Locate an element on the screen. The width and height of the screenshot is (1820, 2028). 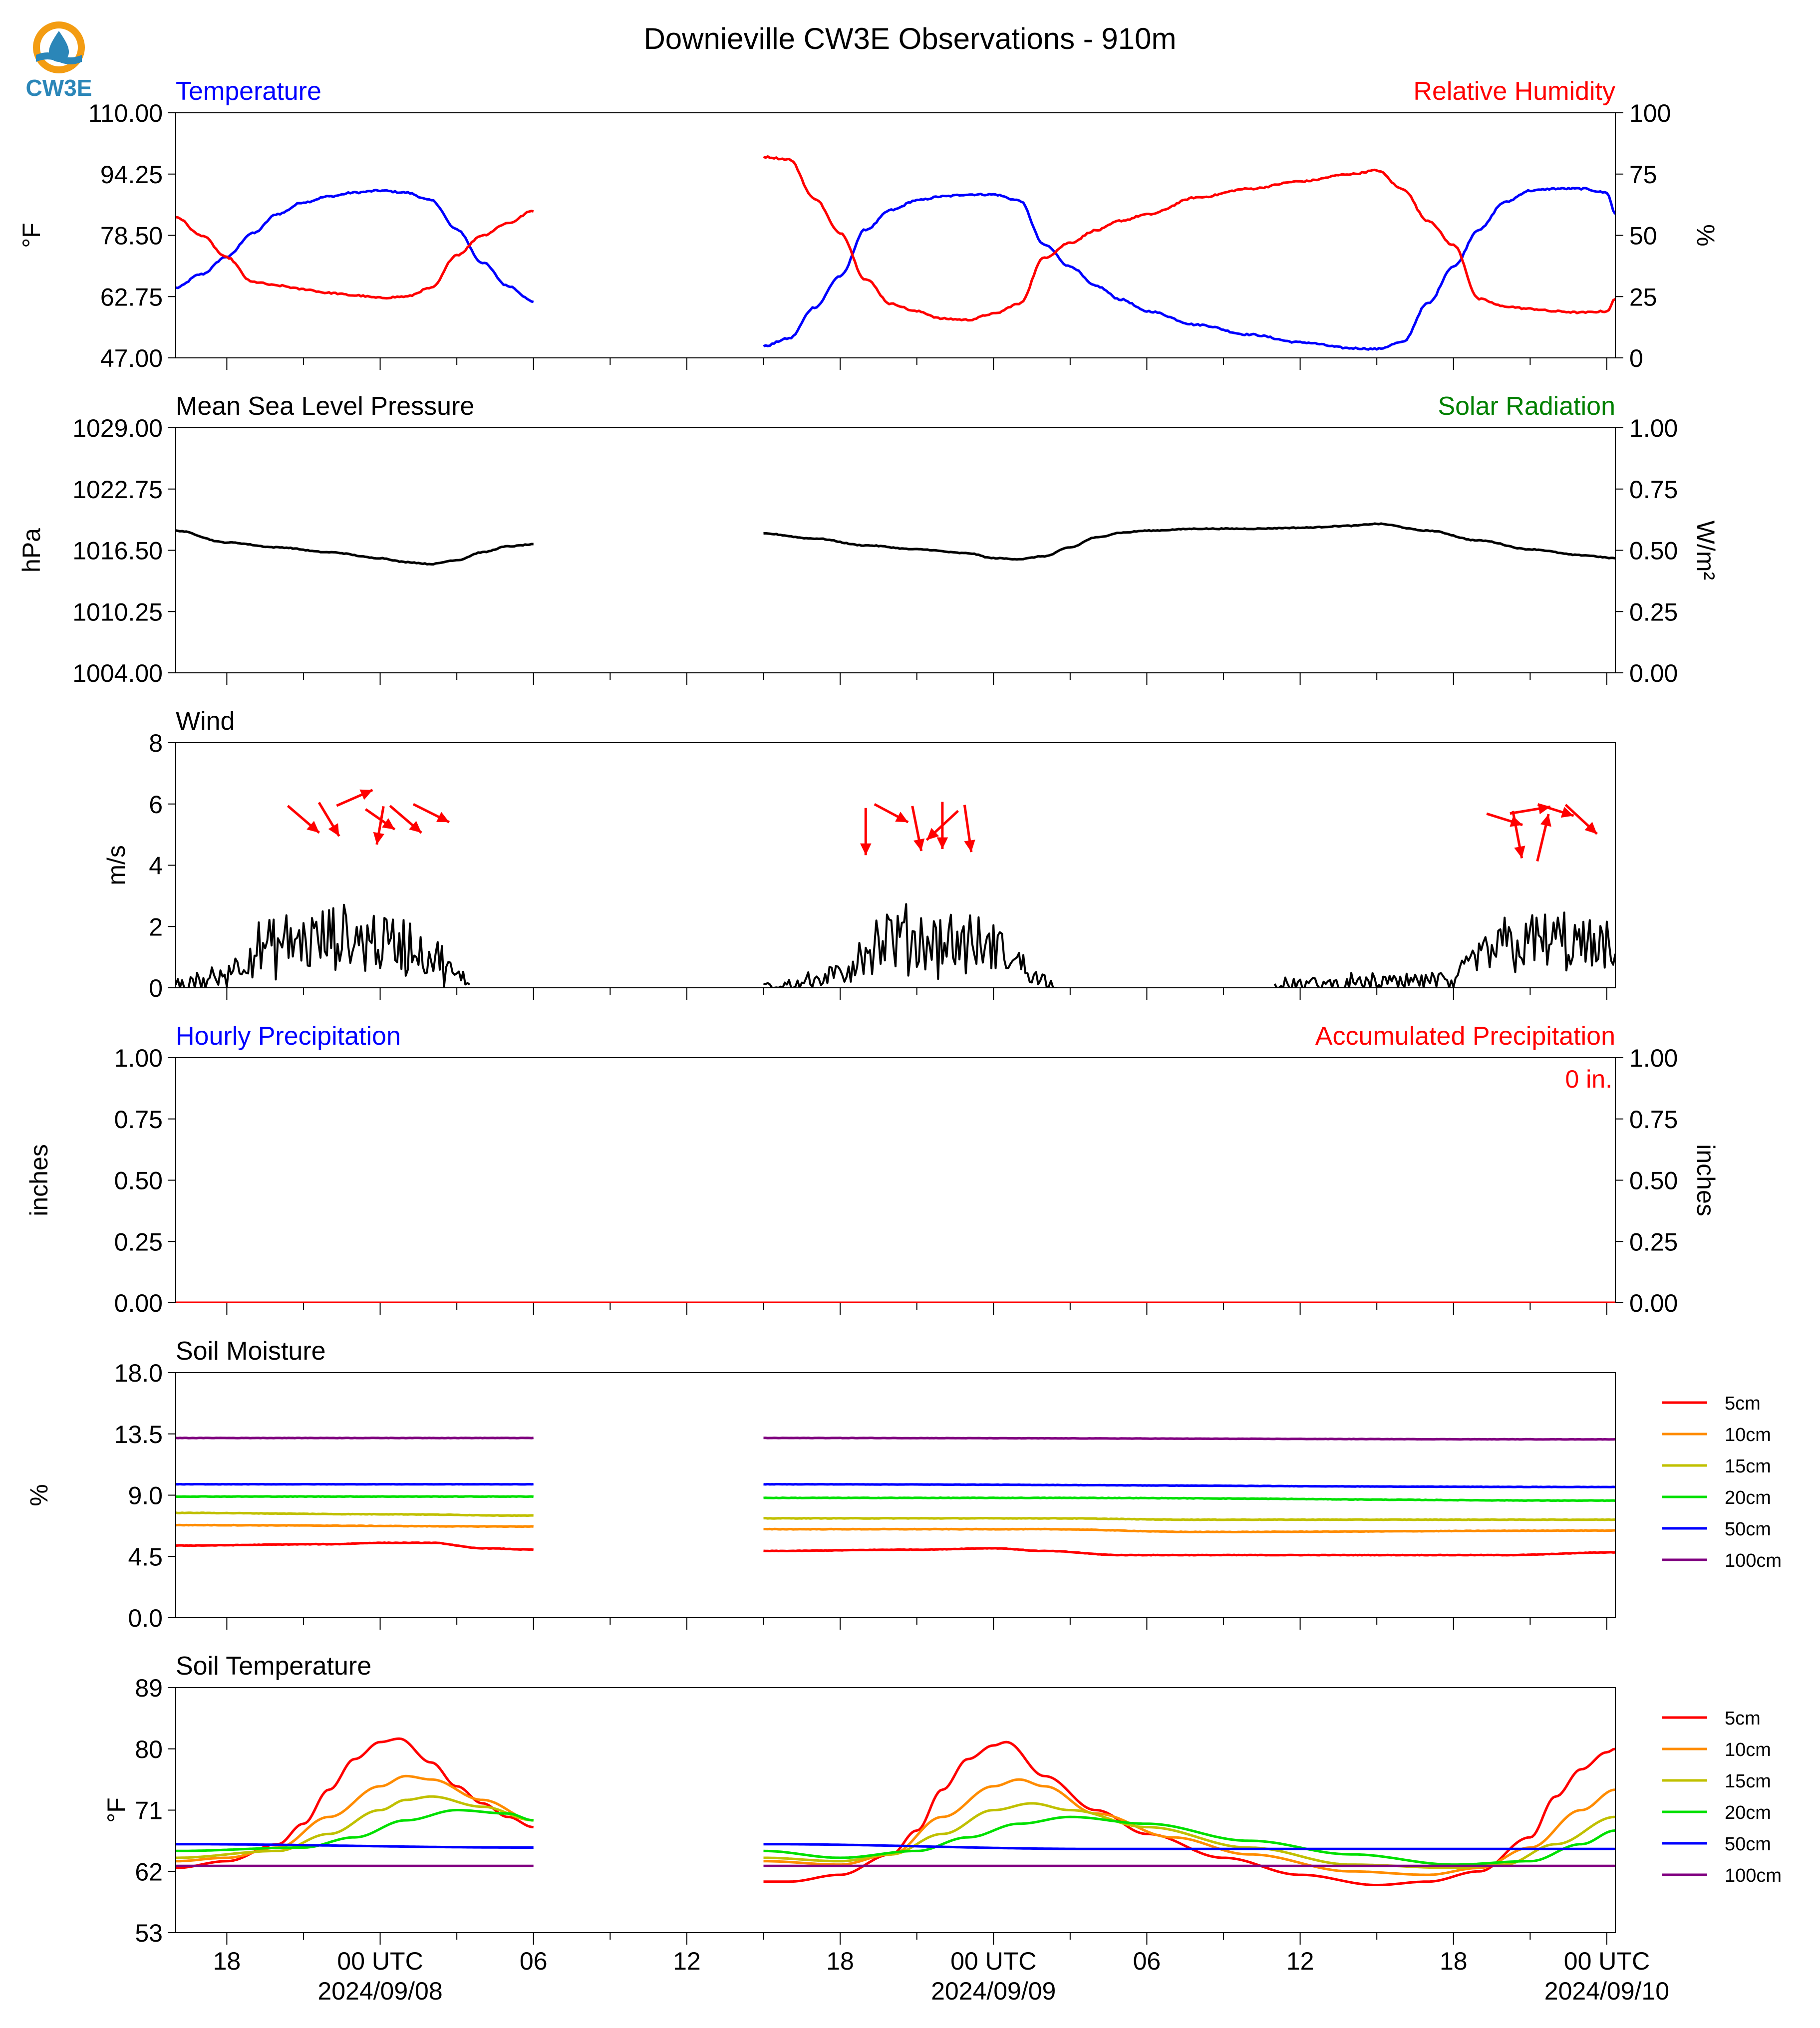
series-line-0-seg0 is located at coordinates (355, 547).